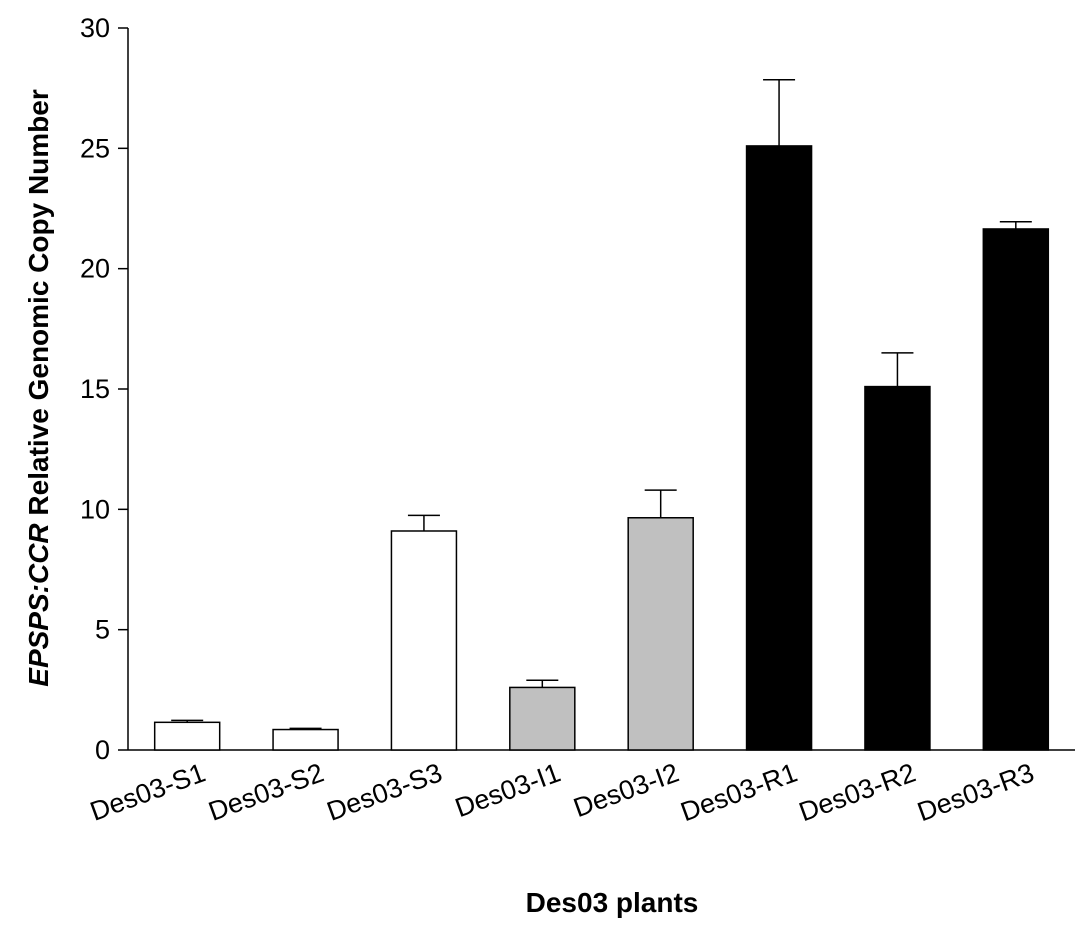 This screenshot has width=1081, height=930. I want to click on x-tick-label: Des03-R3, so click(975, 792).